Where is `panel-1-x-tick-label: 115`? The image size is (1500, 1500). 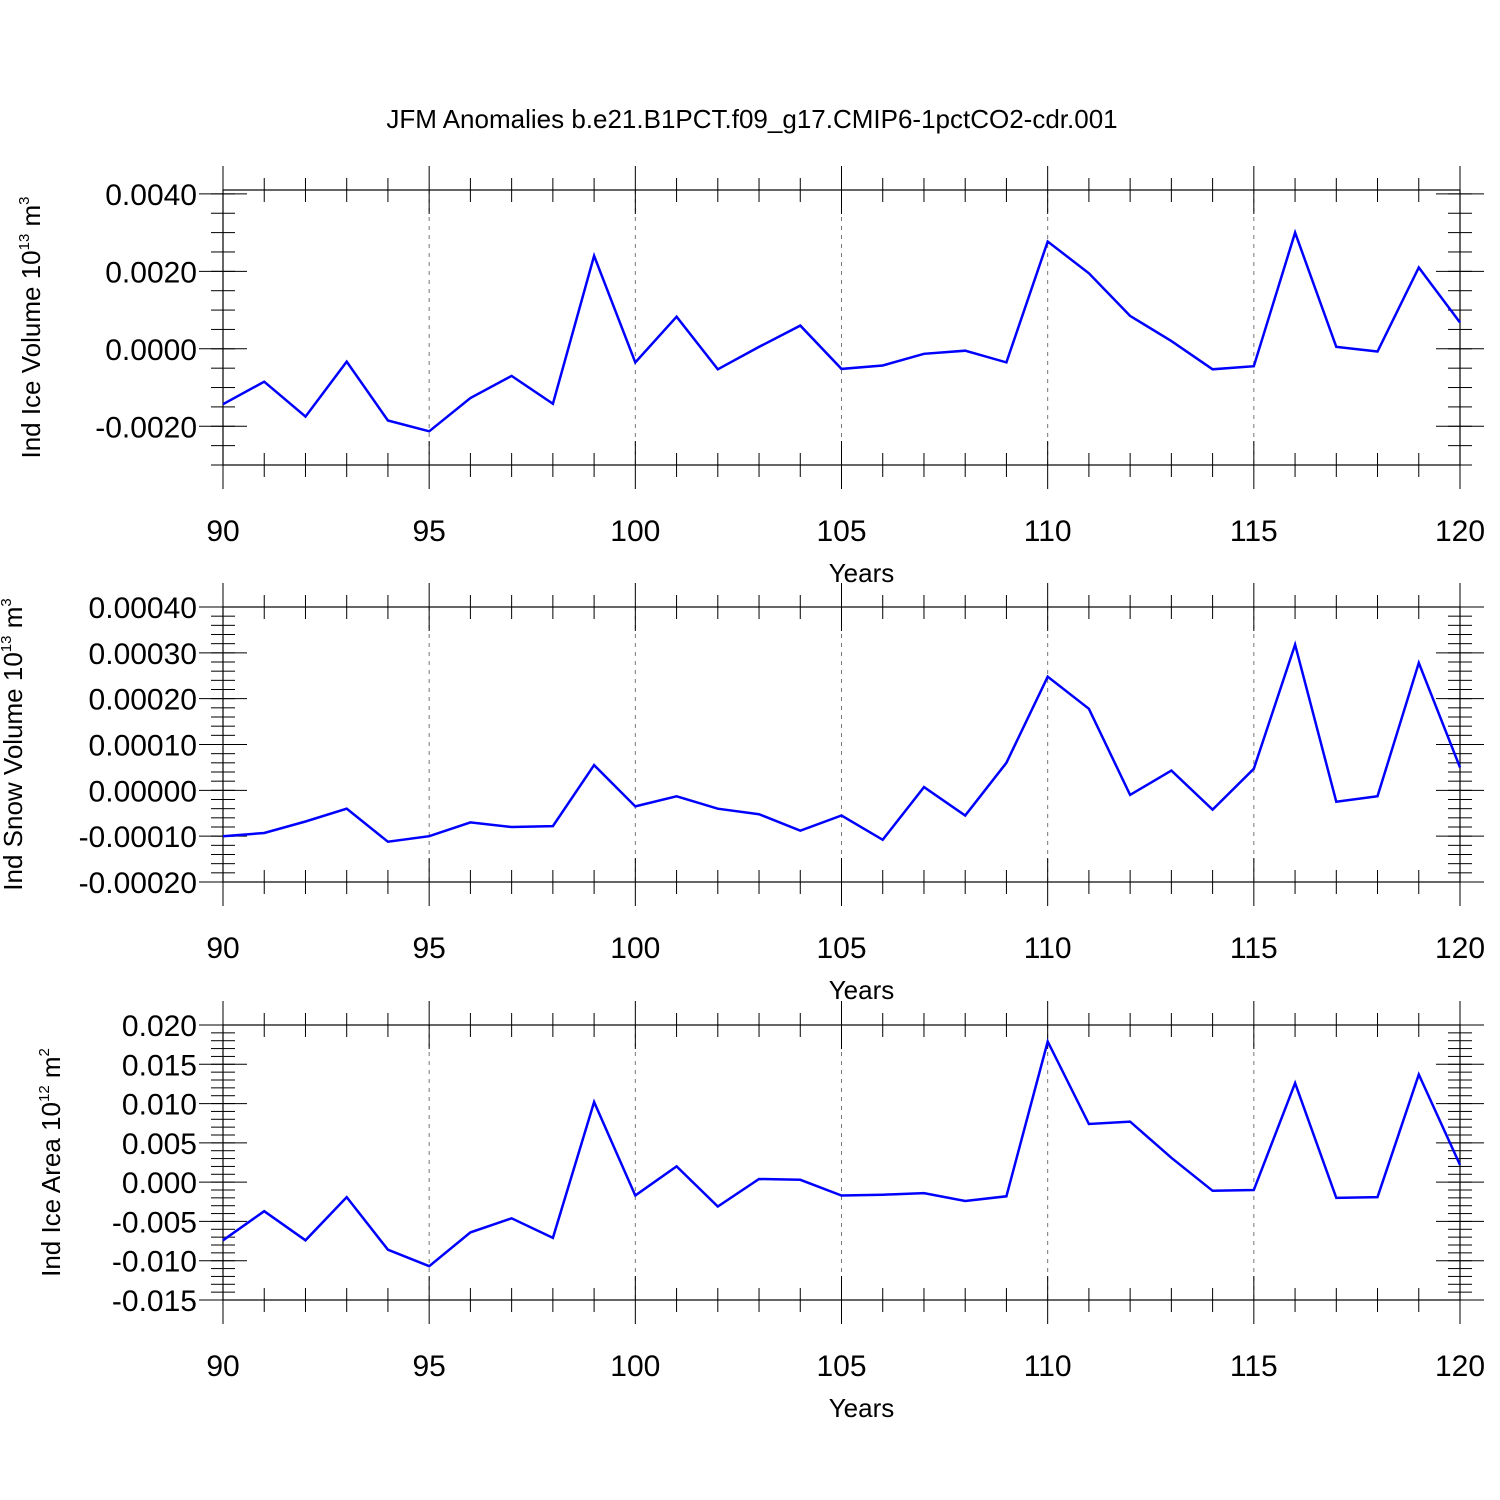
panel-1-x-tick-label: 115 is located at coordinates (1254, 531).